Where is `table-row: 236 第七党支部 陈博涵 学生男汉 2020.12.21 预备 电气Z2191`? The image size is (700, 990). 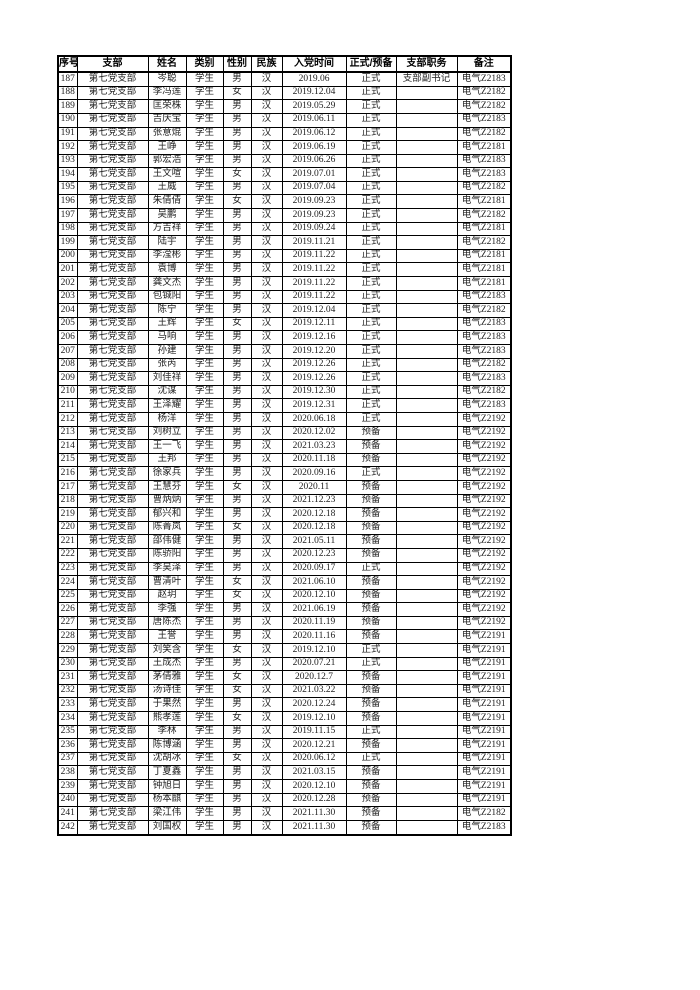 table-row: 236 第七党支部 陈博涵 学生男汉 2020.12.21 预备 电气Z2191 is located at coordinates (284, 745).